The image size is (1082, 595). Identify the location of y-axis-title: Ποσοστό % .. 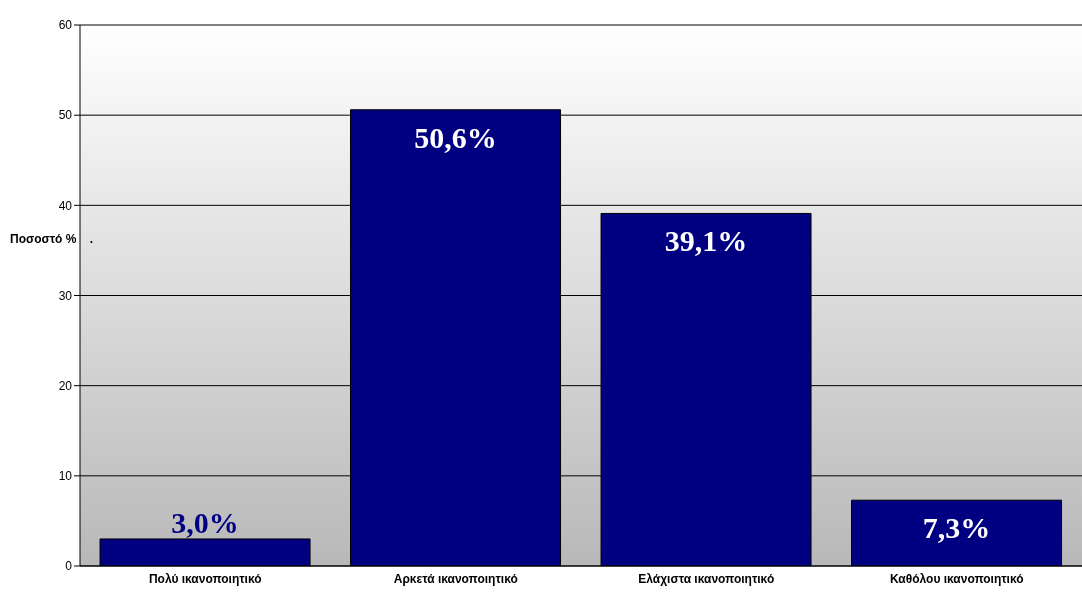
(52, 239).